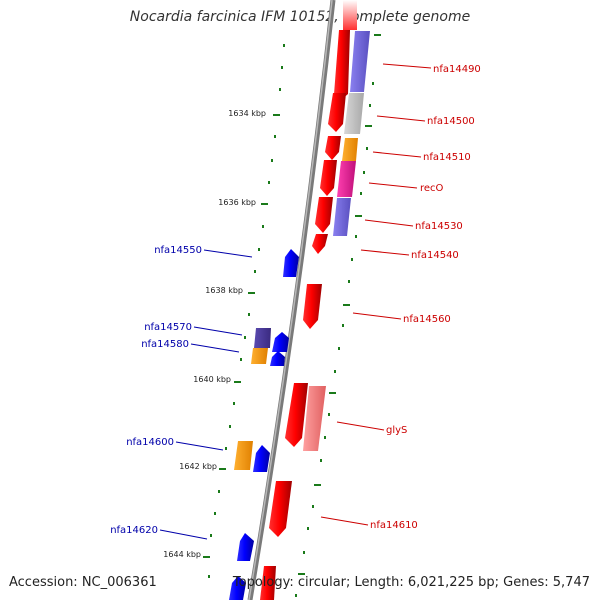  I want to click on gene-label-nfa14610: nfa14610, so click(394, 525).